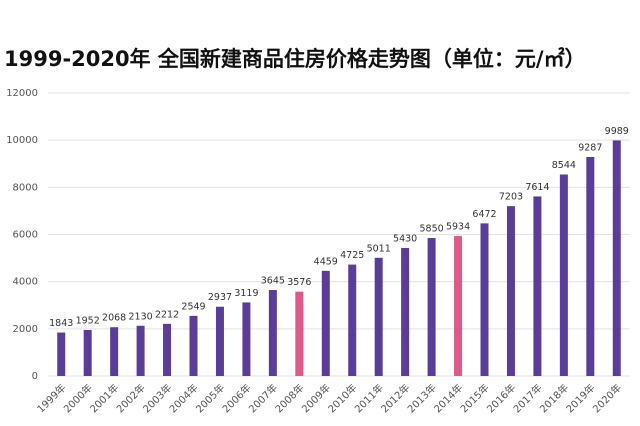 Image resolution: width=640 pixels, height=426 pixels. I want to click on value-label: 7203, so click(511, 197).